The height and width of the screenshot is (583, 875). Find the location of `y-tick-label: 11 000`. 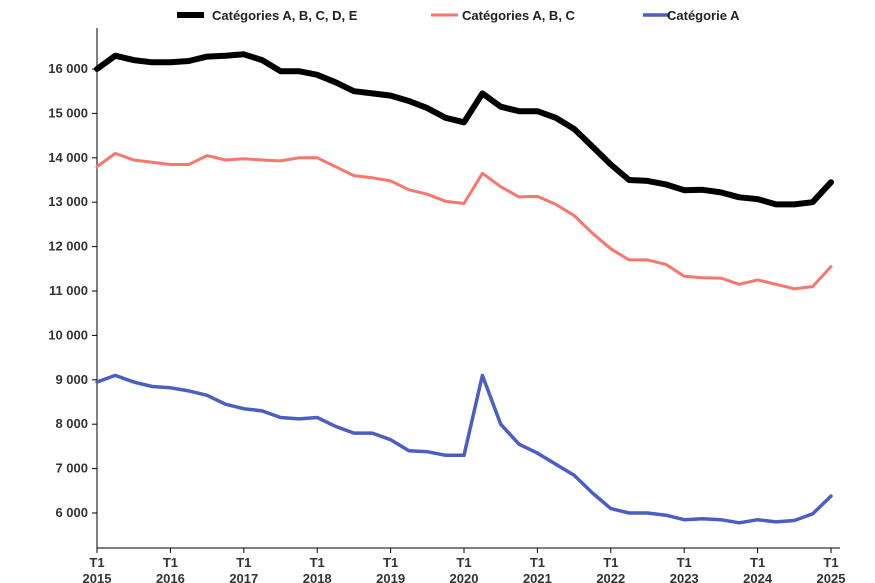

y-tick-label: 11 000 is located at coordinates (68, 290).